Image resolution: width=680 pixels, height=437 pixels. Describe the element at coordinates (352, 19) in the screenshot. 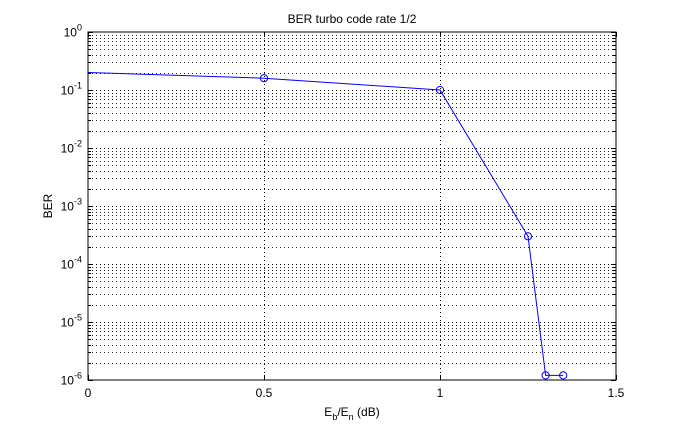

I see `chart-title: BER turbo code rate 1/2` at that location.